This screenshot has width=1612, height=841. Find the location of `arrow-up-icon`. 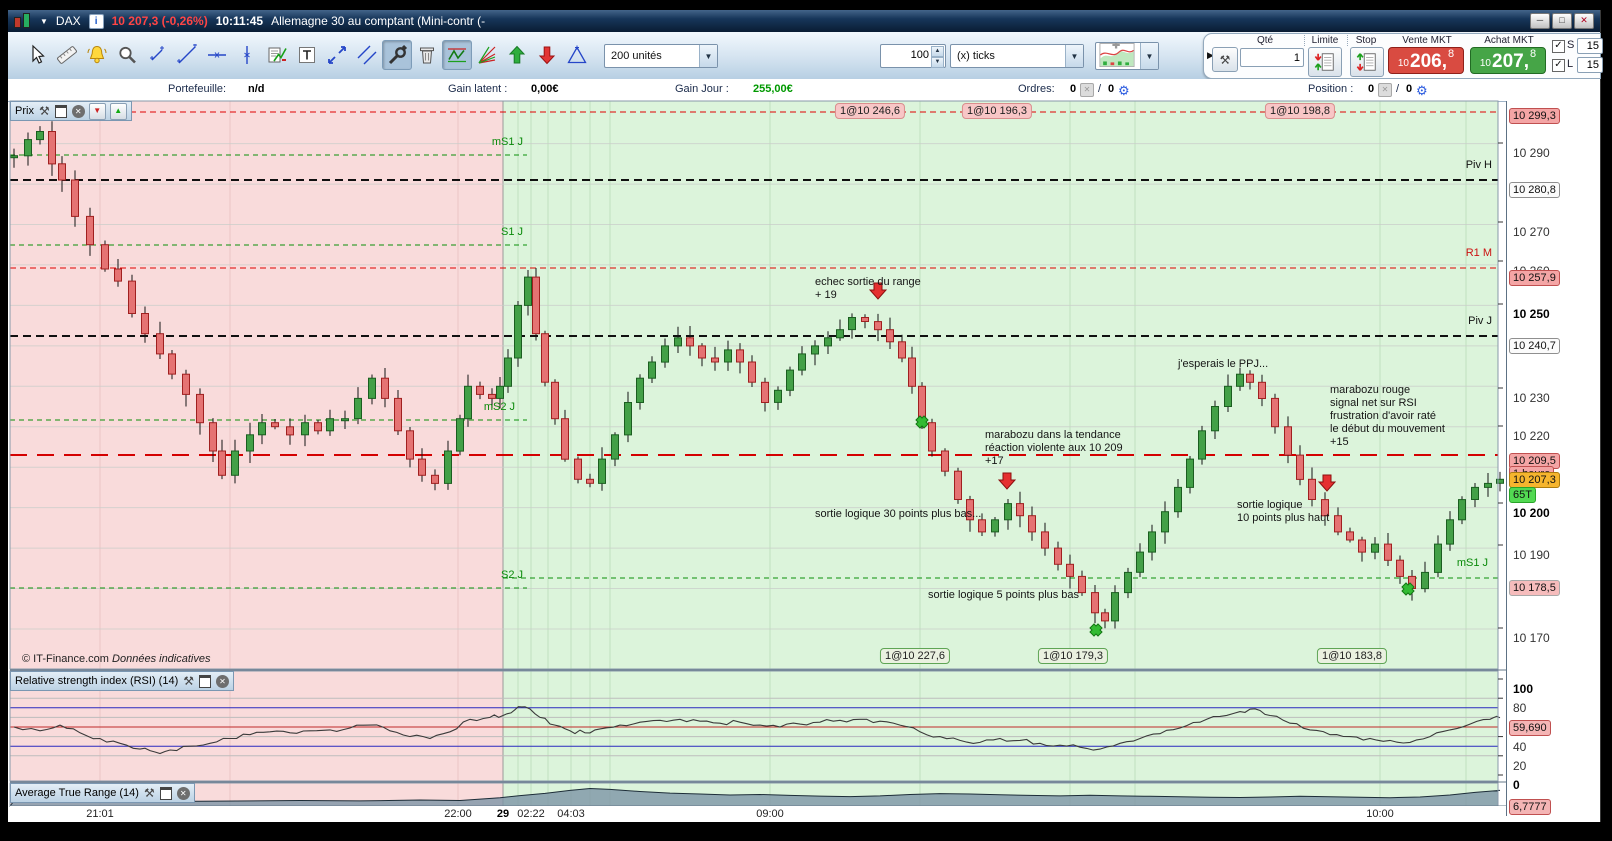

arrow-up-icon is located at coordinates (517, 55).